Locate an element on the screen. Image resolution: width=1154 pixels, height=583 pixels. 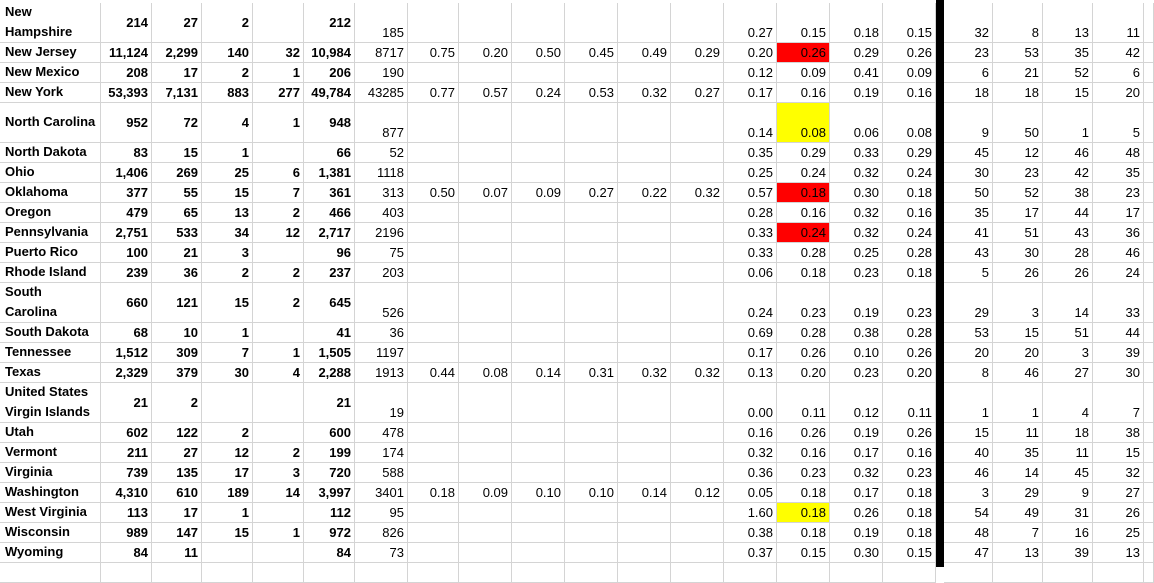
data-cell: 720 is located at coordinates (329, 473).